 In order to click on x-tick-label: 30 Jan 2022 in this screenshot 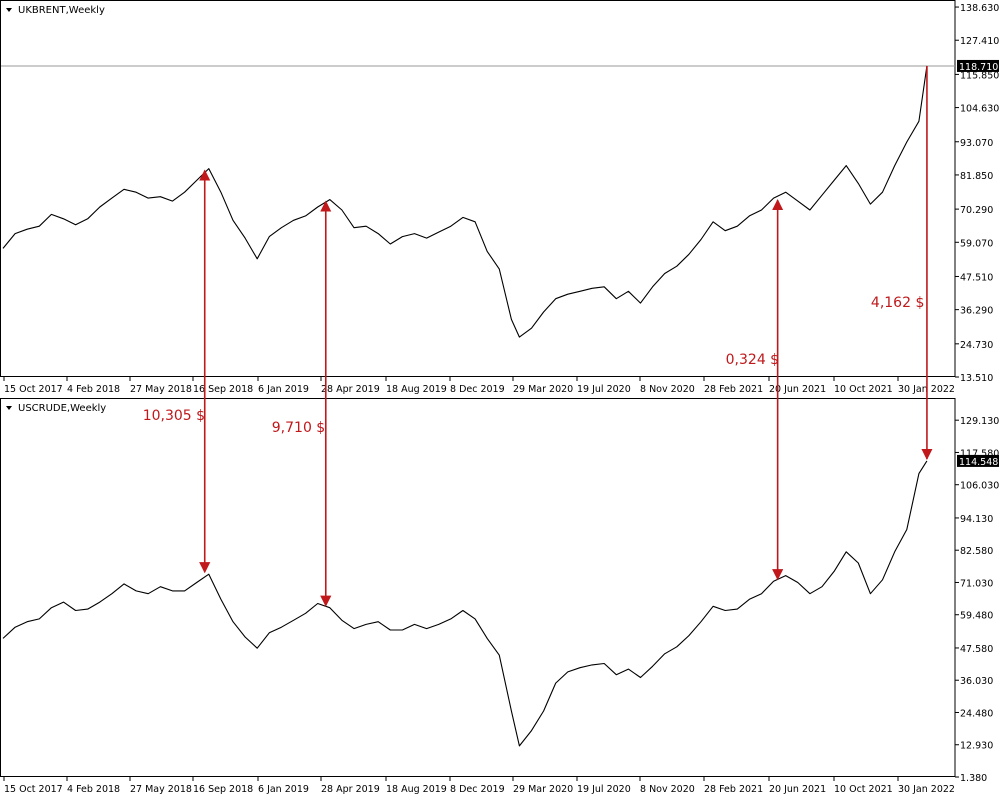, I will do `click(926, 789)`.